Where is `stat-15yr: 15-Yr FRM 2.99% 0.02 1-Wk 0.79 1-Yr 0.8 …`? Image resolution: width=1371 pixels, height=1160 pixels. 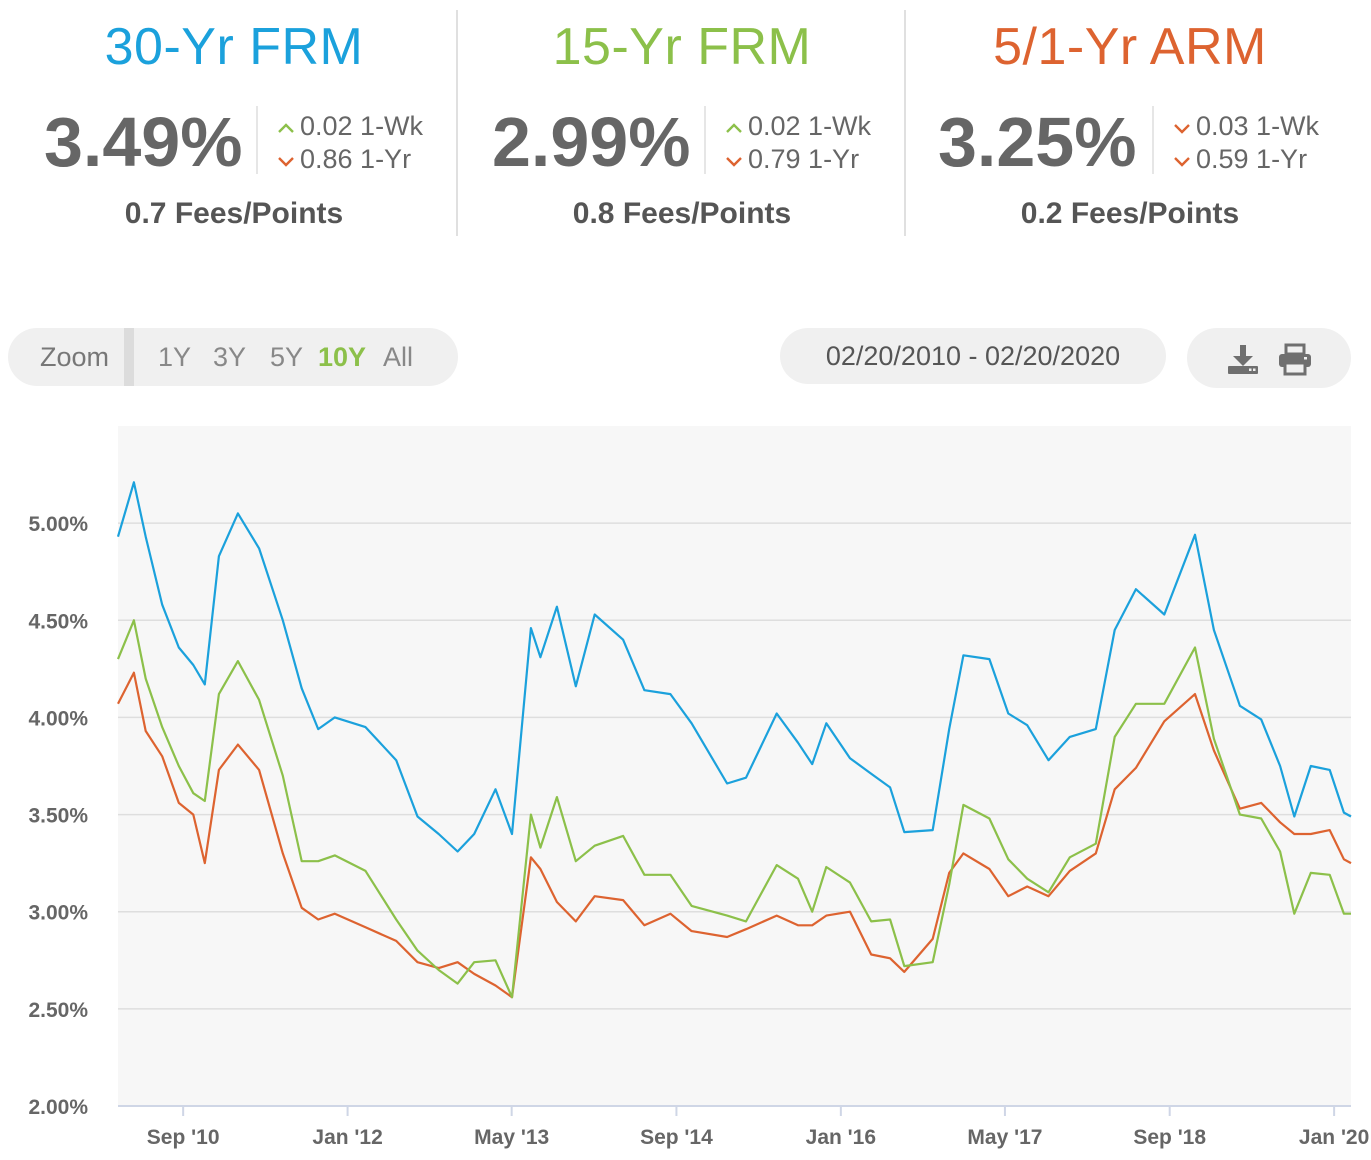
stat-15yr: 15-Yr FRM 2.99% 0.02 1-Wk 0.79 1-Yr 0.8 … is located at coordinates (682, 120).